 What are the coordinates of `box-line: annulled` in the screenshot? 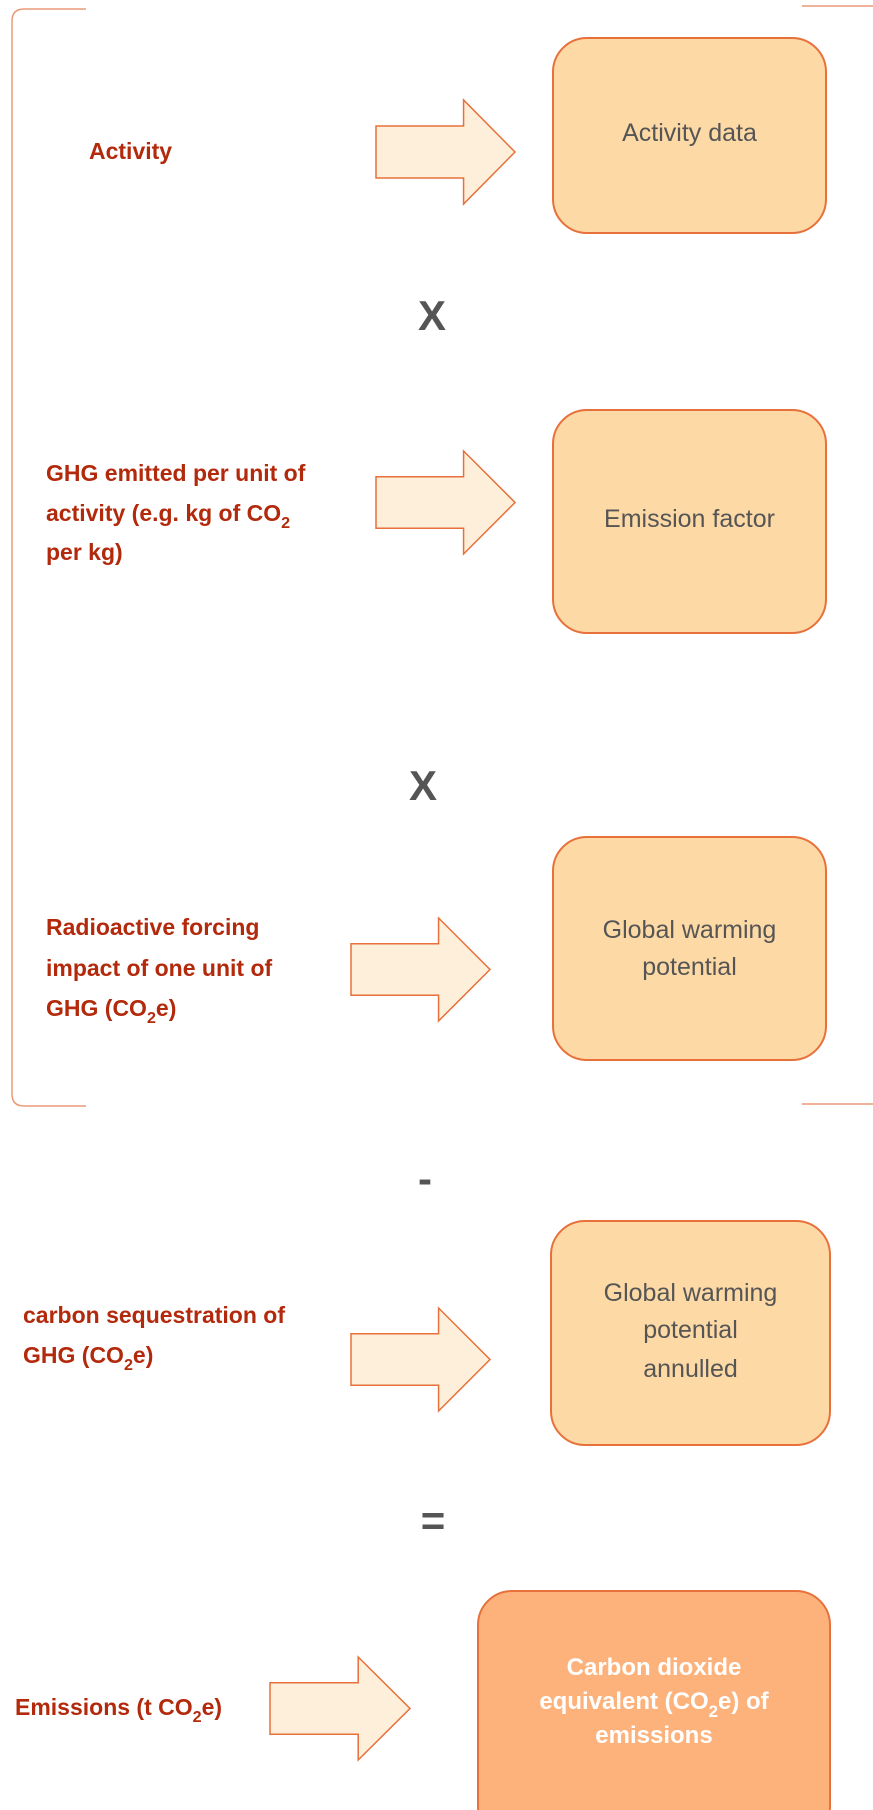 It's located at (690, 1369).